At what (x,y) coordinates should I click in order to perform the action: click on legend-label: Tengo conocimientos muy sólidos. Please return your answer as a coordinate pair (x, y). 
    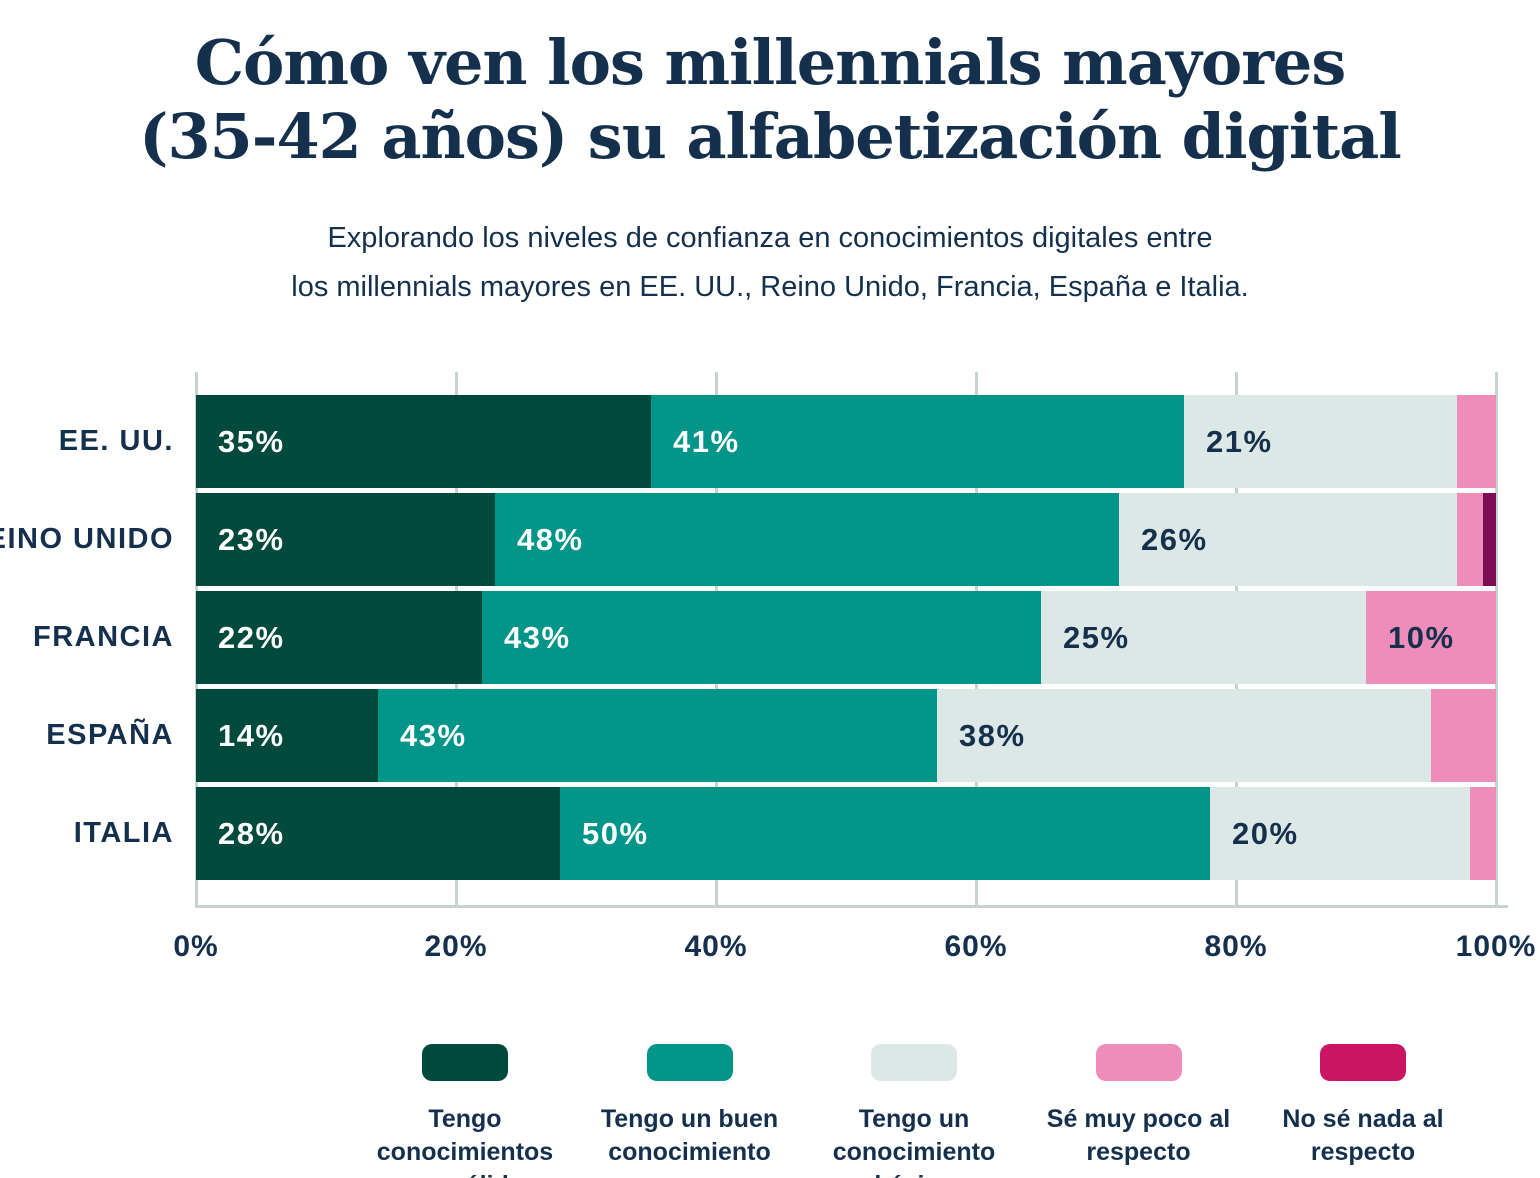
    Looking at the image, I should click on (465, 1141).